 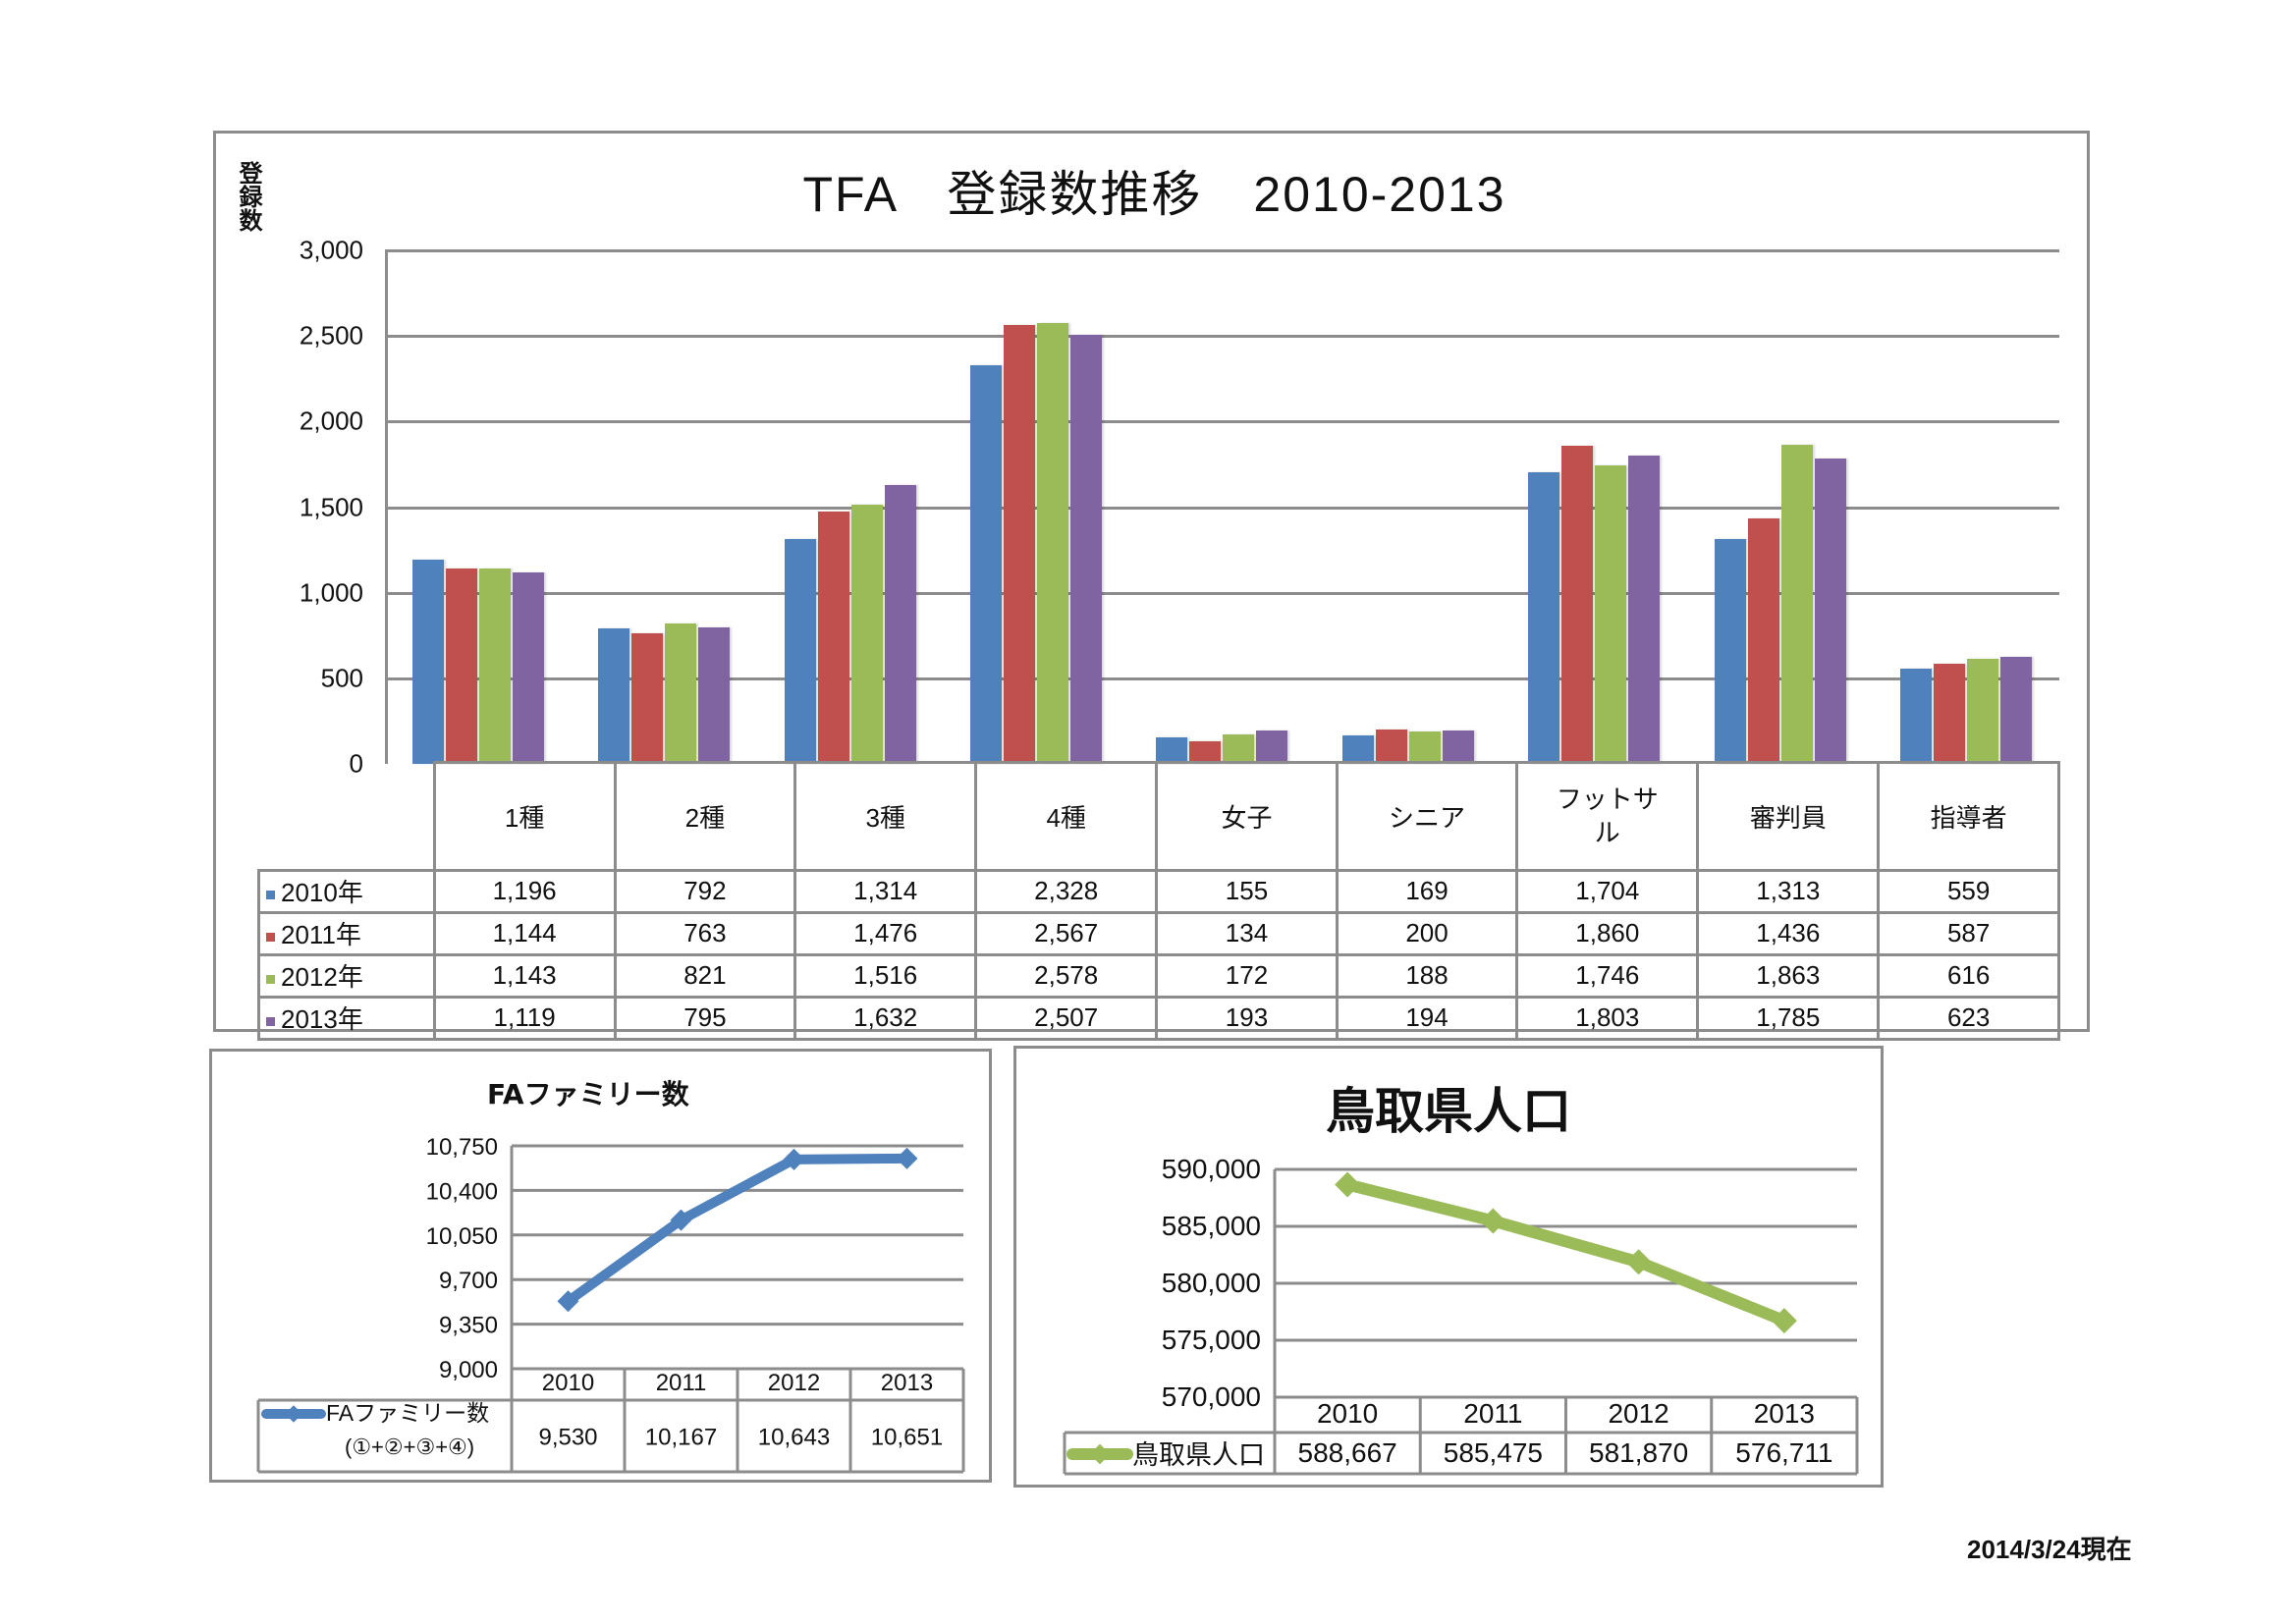 I want to click on y-tick-label: 10,050, so click(x=462, y=1236).